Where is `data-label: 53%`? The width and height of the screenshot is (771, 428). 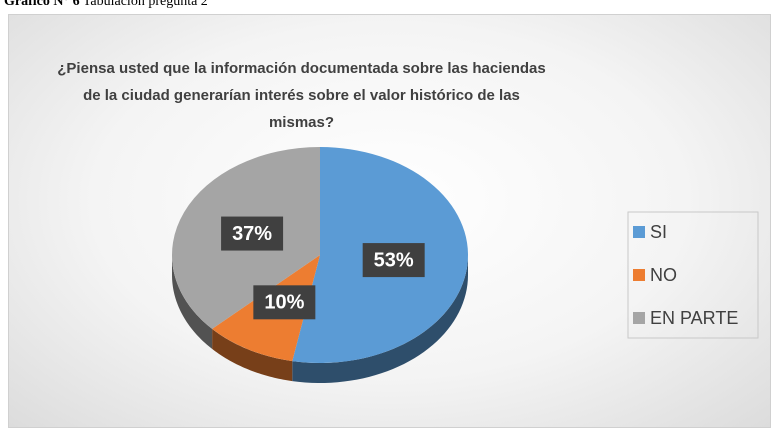 data-label: 53% is located at coordinates (394, 260).